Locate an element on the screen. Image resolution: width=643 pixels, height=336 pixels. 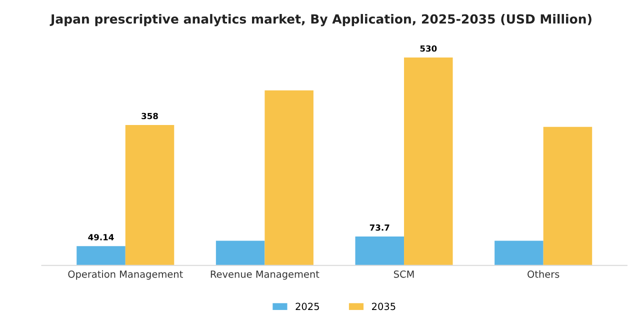
data-label: 73.7 is located at coordinates (380, 227).